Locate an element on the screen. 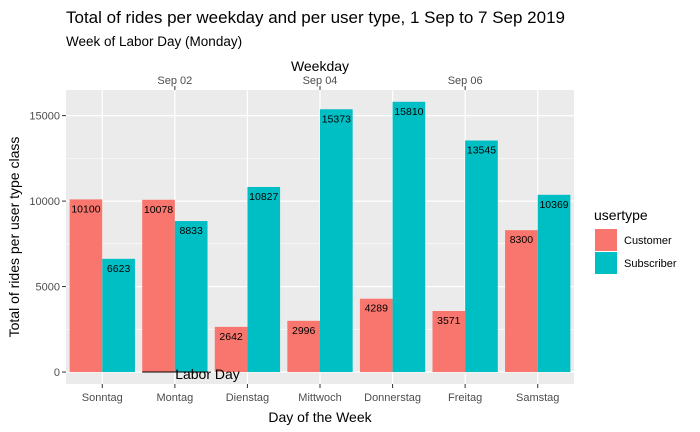  legend-label: Customer is located at coordinates (648, 241).